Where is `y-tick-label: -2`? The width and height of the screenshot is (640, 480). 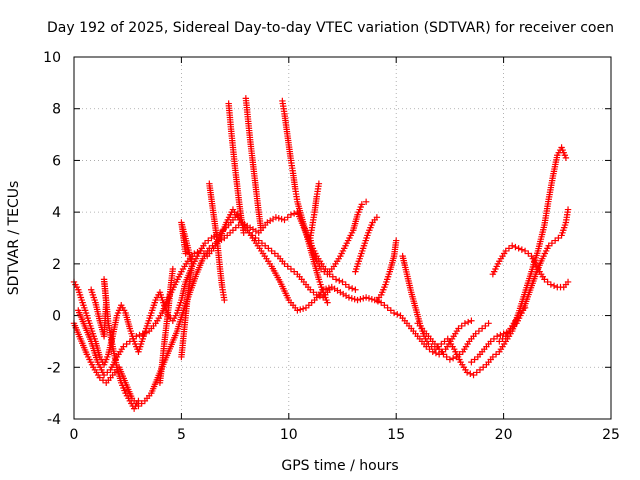 y-tick-label: -2 is located at coordinates (54, 368).